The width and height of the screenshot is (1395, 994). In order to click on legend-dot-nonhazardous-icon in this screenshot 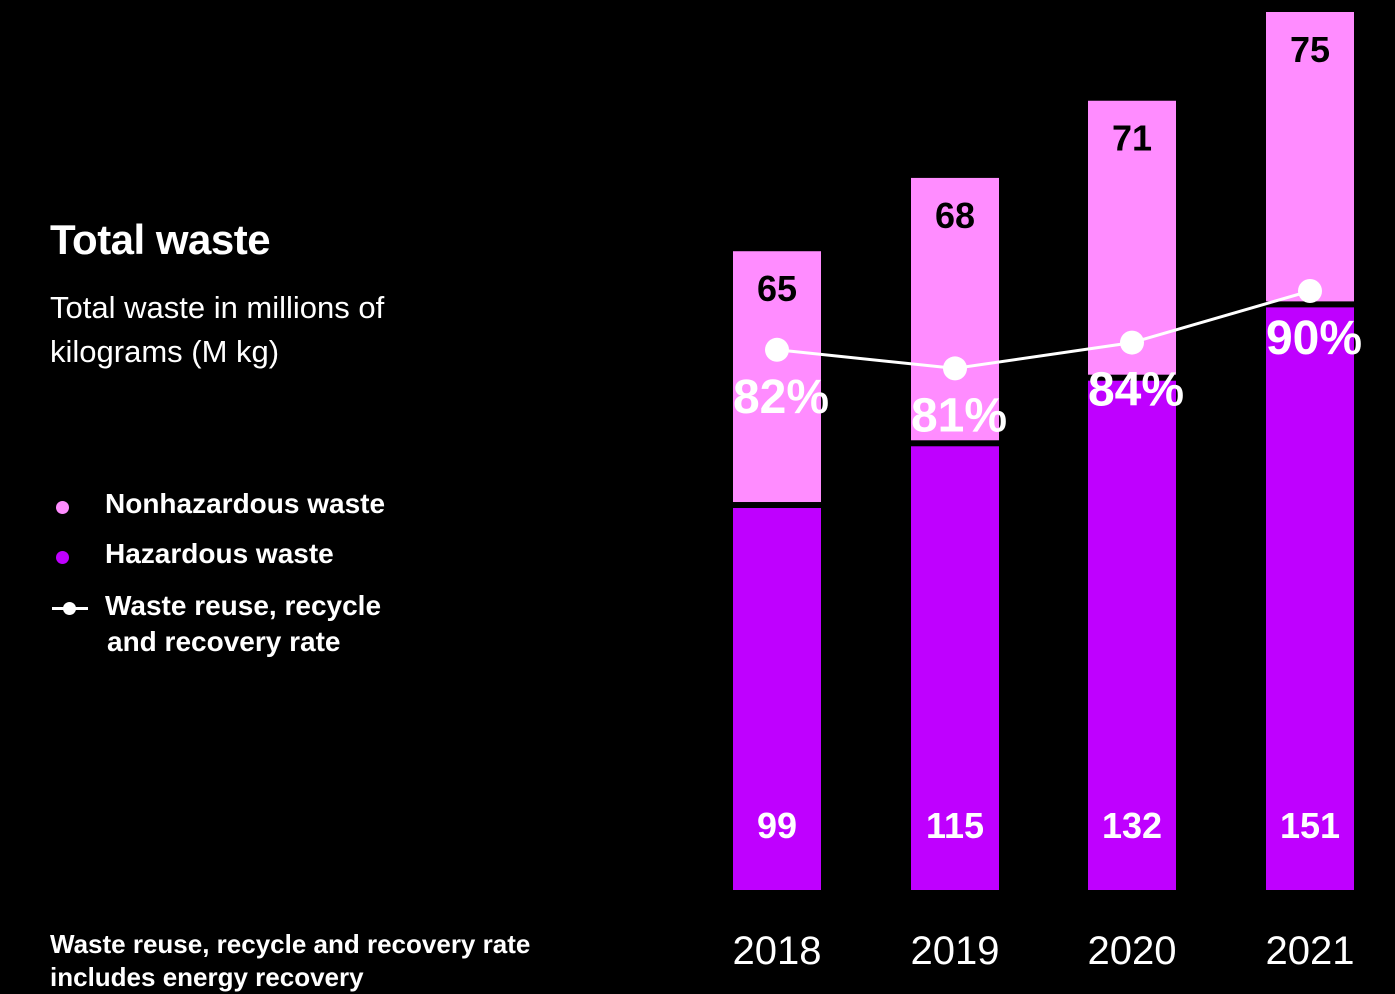, I will do `click(62, 507)`.